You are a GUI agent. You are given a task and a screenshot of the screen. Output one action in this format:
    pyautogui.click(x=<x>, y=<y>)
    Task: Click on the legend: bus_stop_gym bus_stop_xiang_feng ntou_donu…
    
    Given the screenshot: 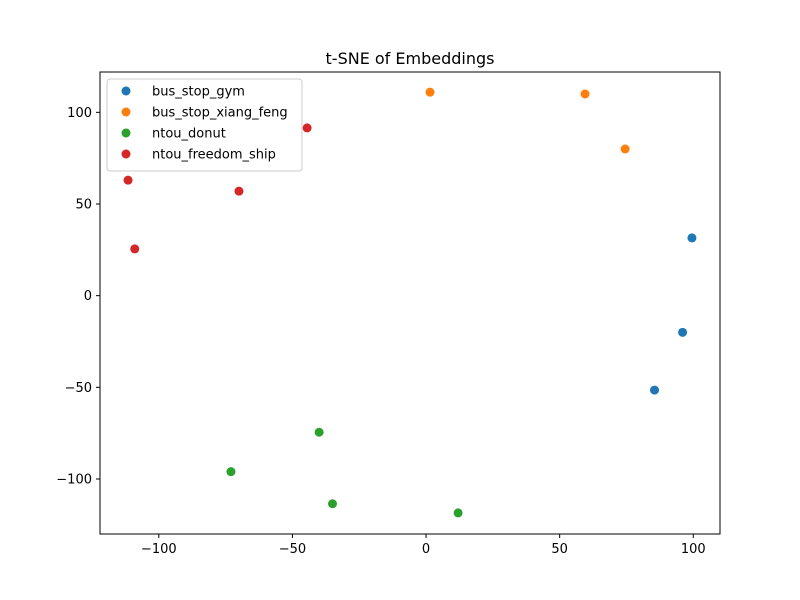 What is the action you would take?
    pyautogui.click(x=204, y=125)
    